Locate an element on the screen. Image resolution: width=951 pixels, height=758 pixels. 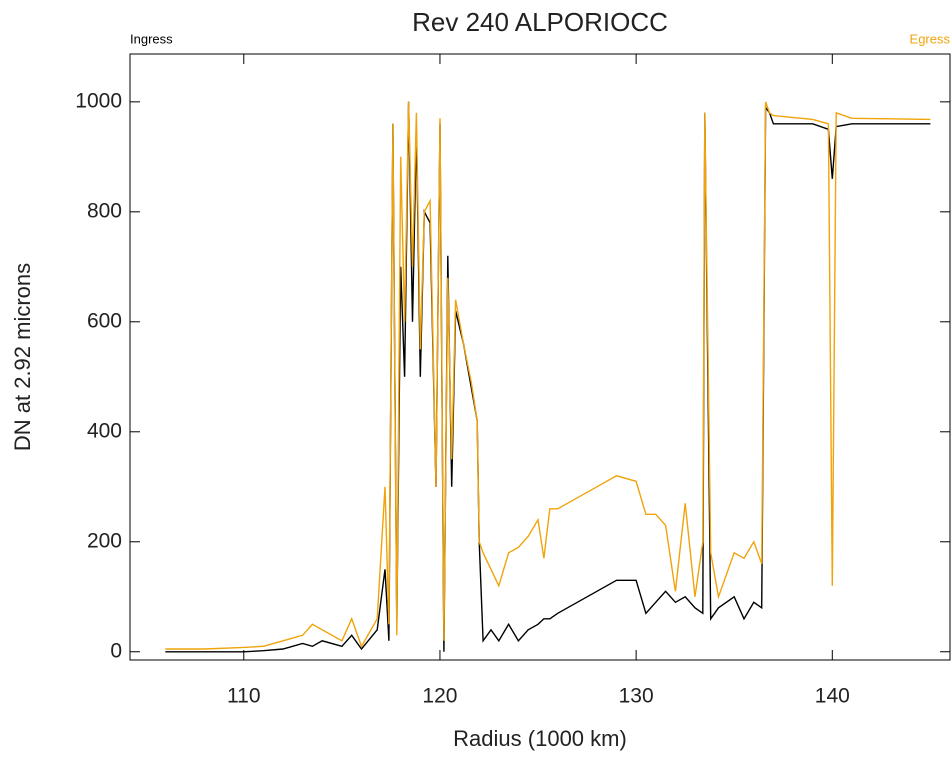
y-tick-label: 600 is located at coordinates (104, 320).